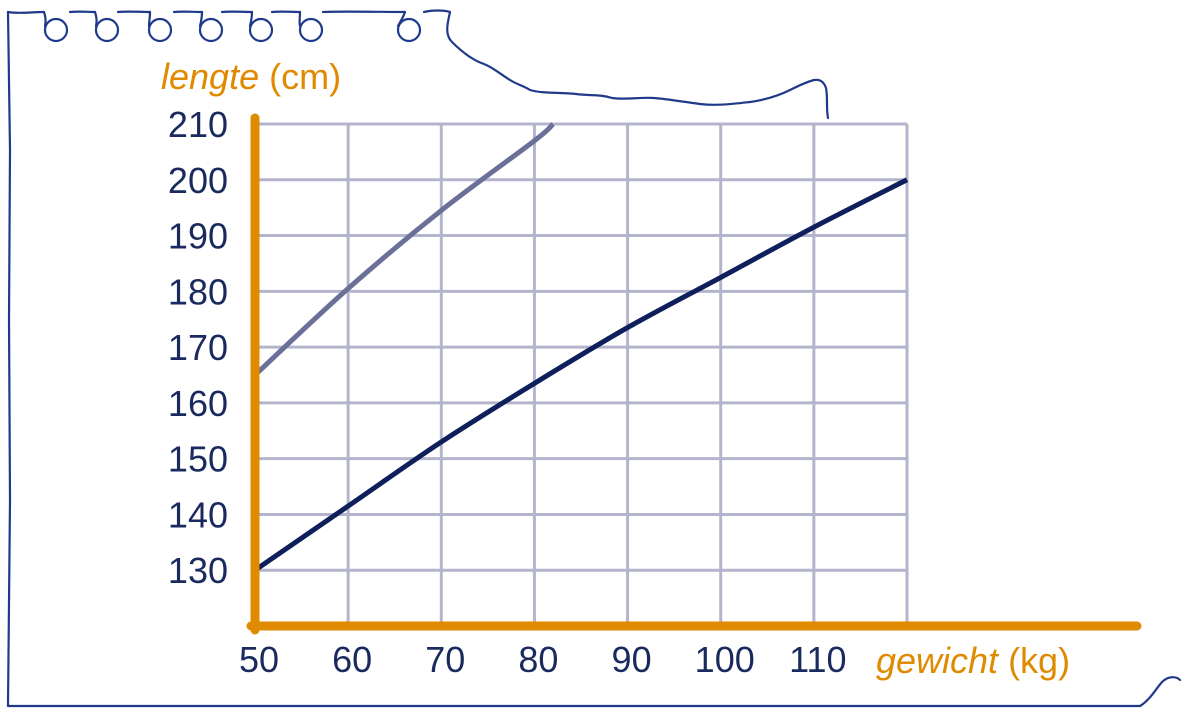  What do you see at coordinates (259, 659) in the screenshot?
I see `x-tick-label: 50` at bounding box center [259, 659].